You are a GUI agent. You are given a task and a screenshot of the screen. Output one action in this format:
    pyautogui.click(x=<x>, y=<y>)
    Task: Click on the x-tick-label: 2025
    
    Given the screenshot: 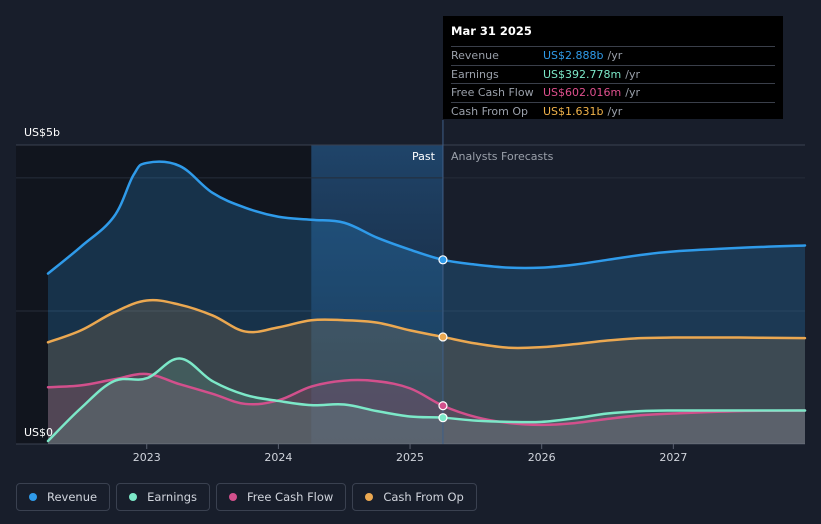 What is the action you would take?
    pyautogui.click(x=410, y=457)
    